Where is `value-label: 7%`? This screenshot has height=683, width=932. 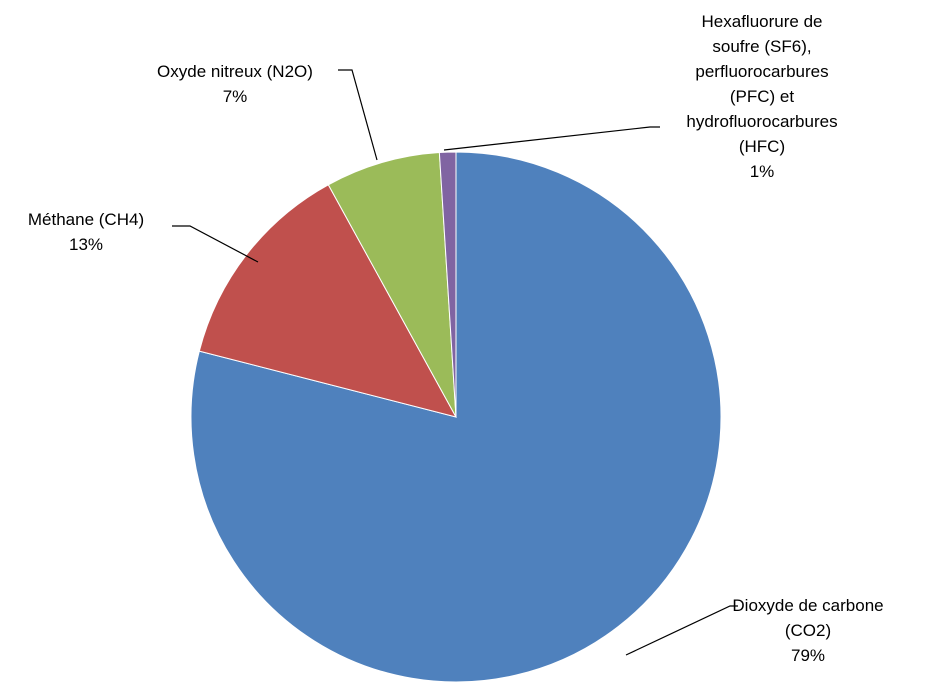
value-label: 7% is located at coordinates (235, 96).